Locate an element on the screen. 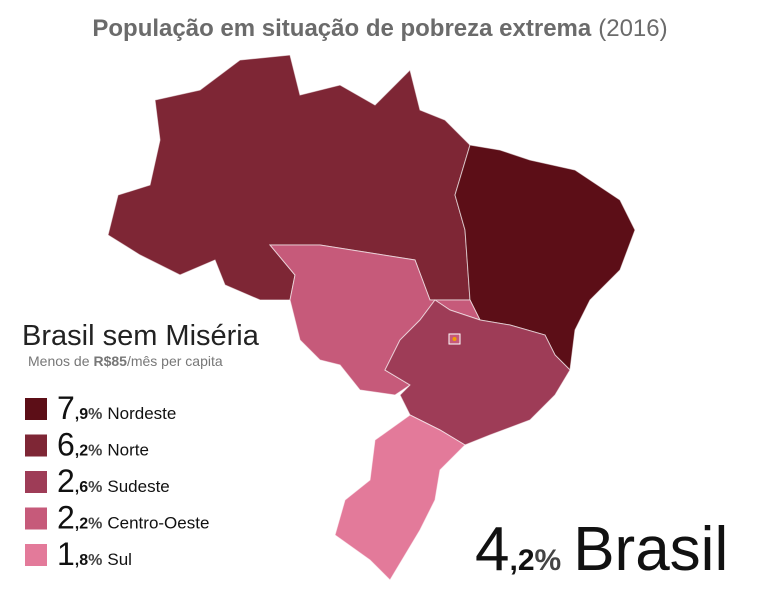 The height and width of the screenshot is (600, 760). legend-dec: ,9 is located at coordinates (81, 414).